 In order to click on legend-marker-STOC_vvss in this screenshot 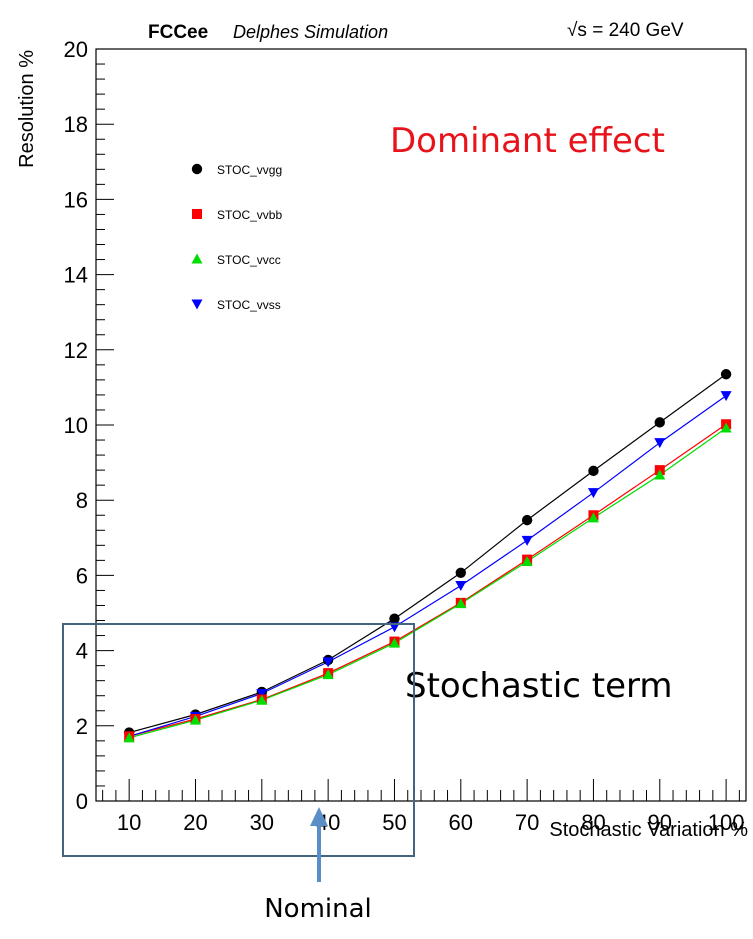, I will do `click(197, 304)`.